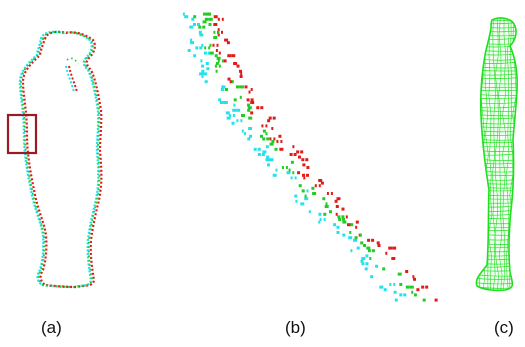 This screenshot has height=347, width=525. I want to click on panel-c-mesh-body, so click(496, 154).